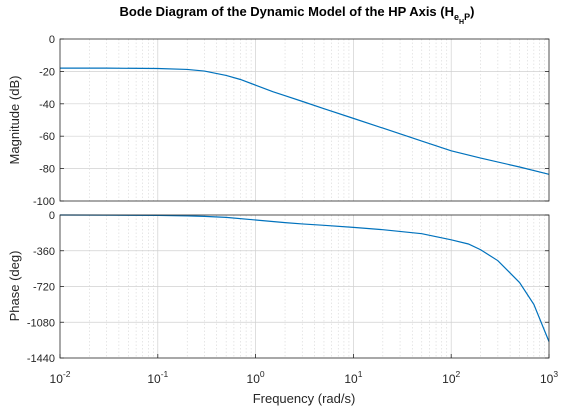 This screenshot has width=561, height=407. What do you see at coordinates (14, 120) in the screenshot?
I see `magnitude-y-axis-label: Magnitude (dB)` at bounding box center [14, 120].